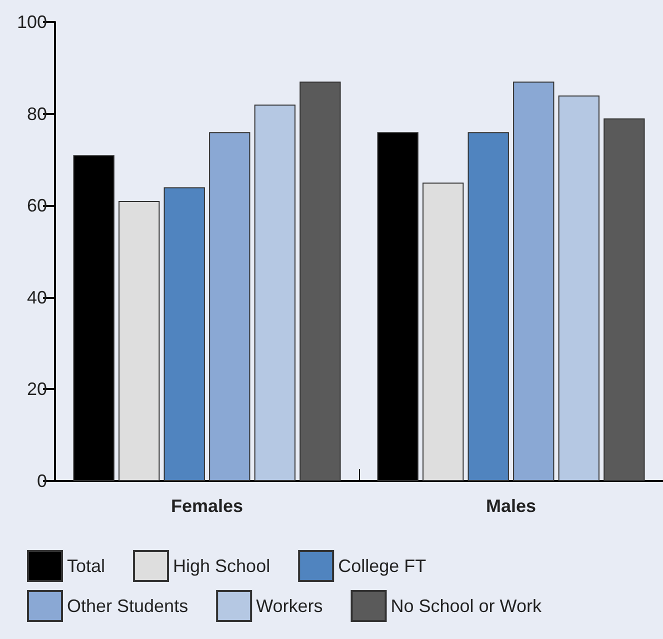 The image size is (663, 639). What do you see at coordinates (289, 606) in the screenshot?
I see `legend-label: Workers` at bounding box center [289, 606].